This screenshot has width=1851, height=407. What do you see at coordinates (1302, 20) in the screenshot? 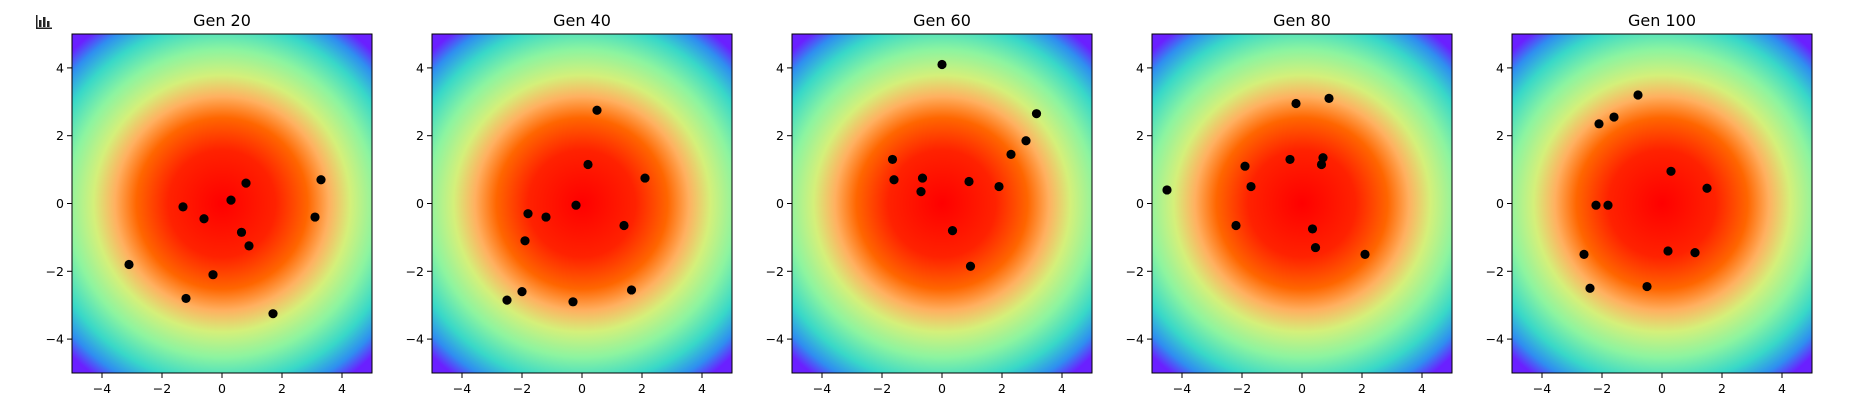
I see `panel-title: Gen 80` at bounding box center [1302, 20].